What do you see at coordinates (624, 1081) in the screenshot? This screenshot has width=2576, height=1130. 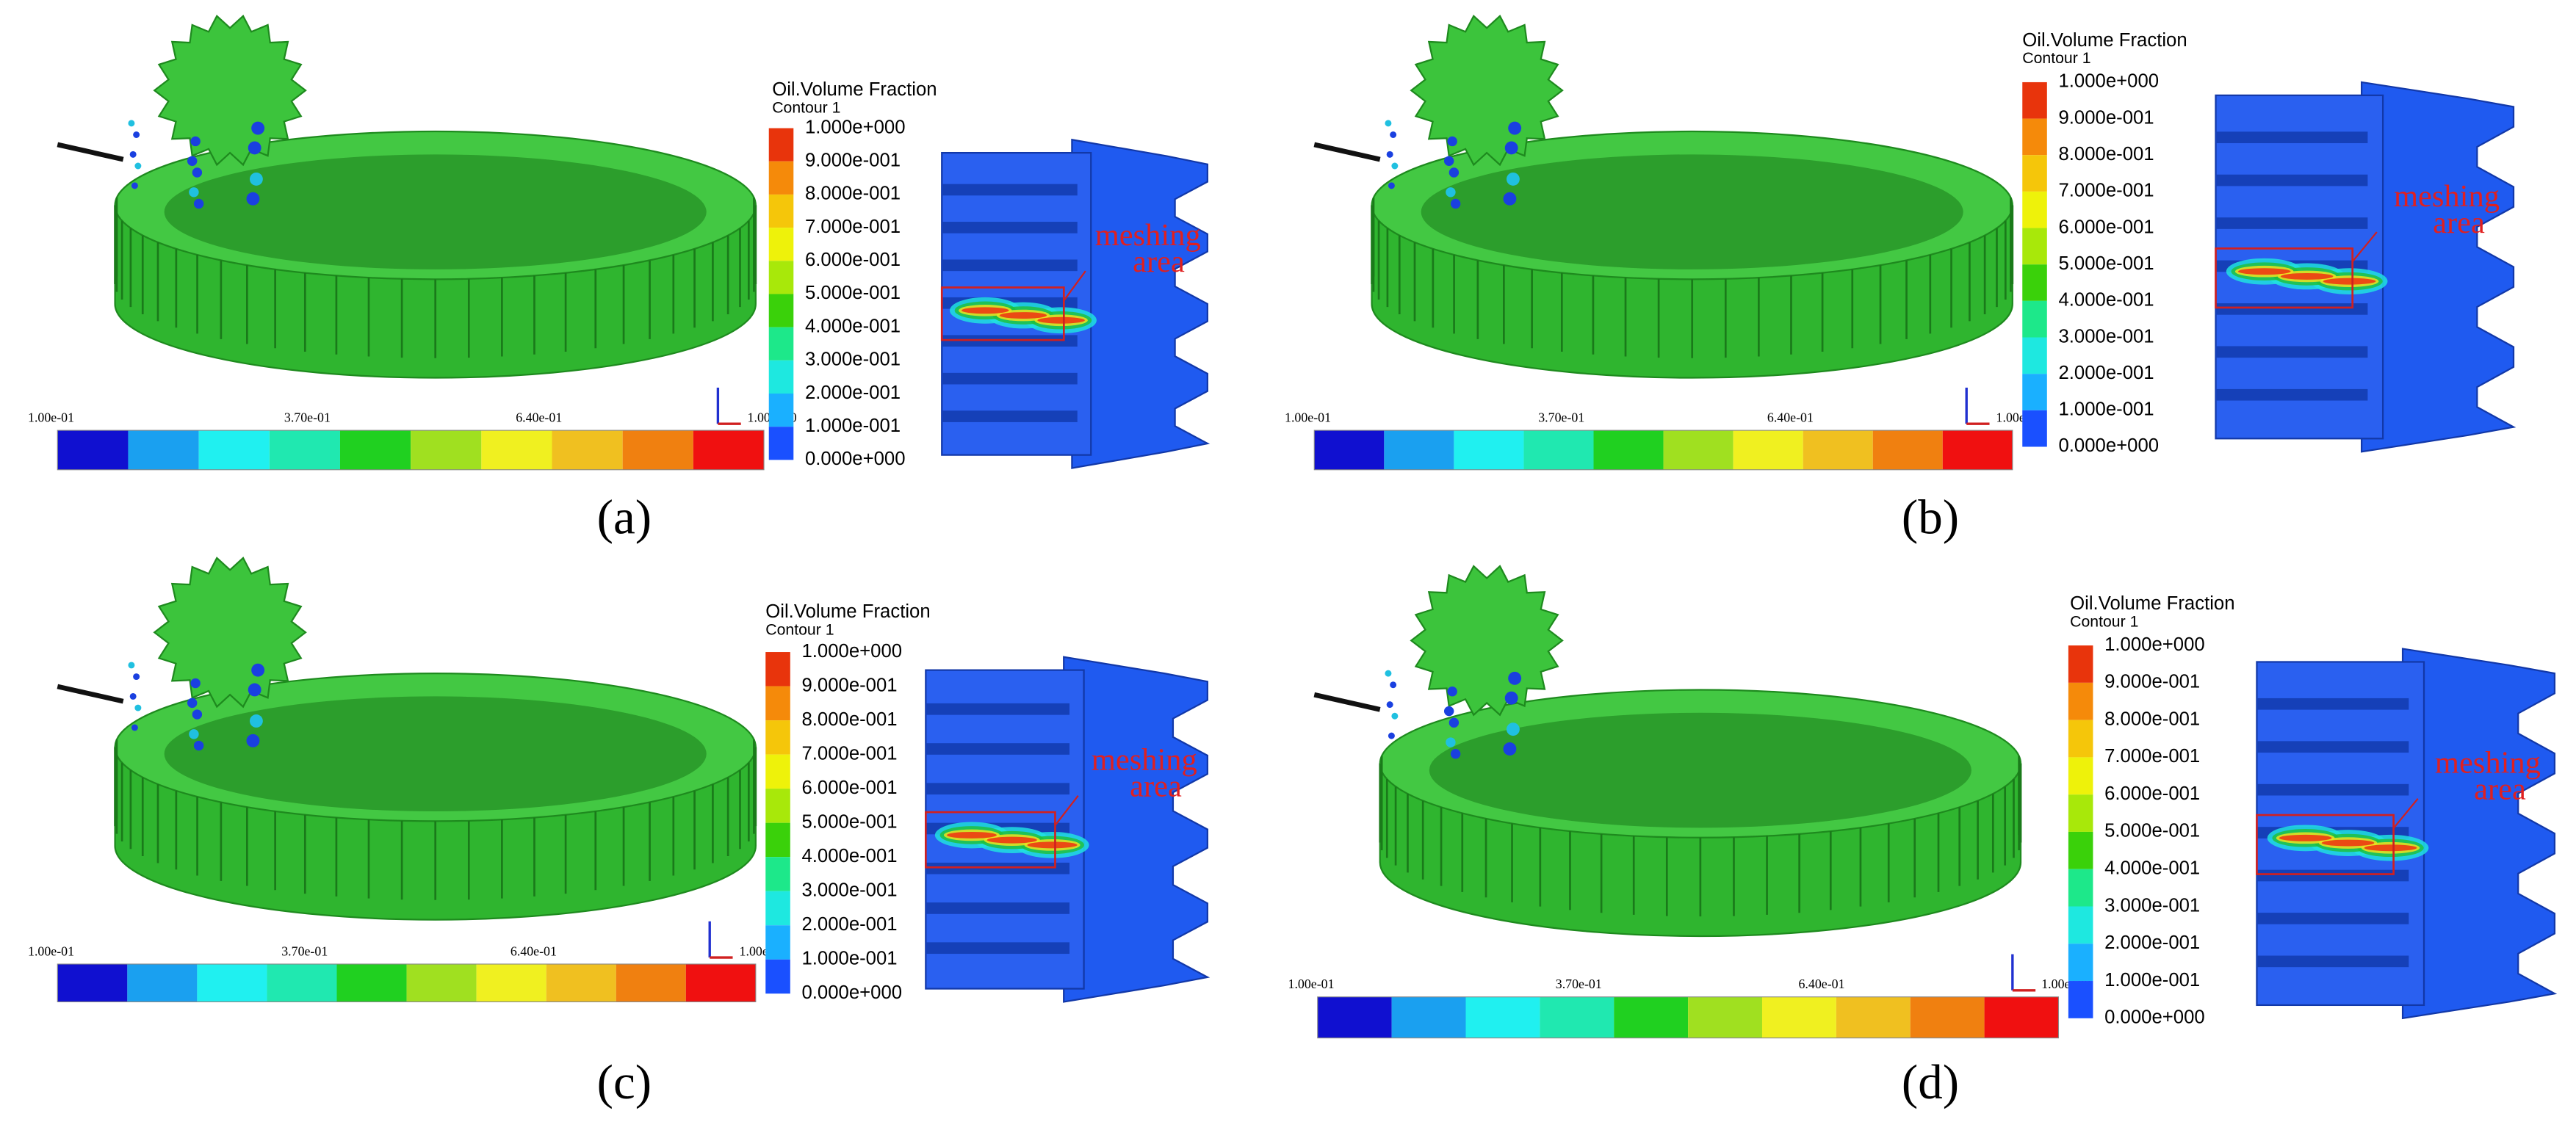 I see `panel-label: (c)` at bounding box center [624, 1081].